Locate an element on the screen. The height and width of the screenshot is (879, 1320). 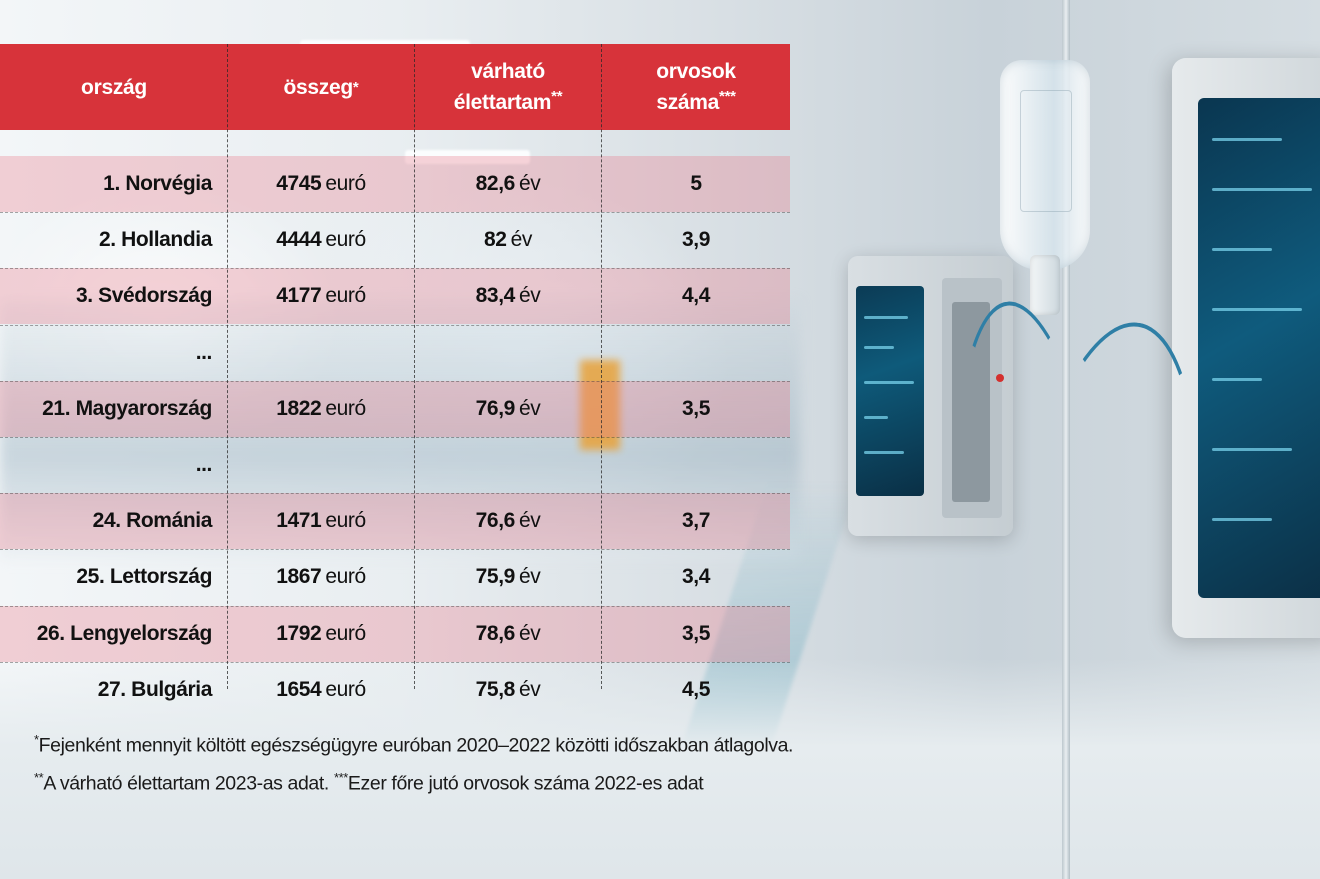
cell-doctors: 3,4 is located at coordinates (696, 577).